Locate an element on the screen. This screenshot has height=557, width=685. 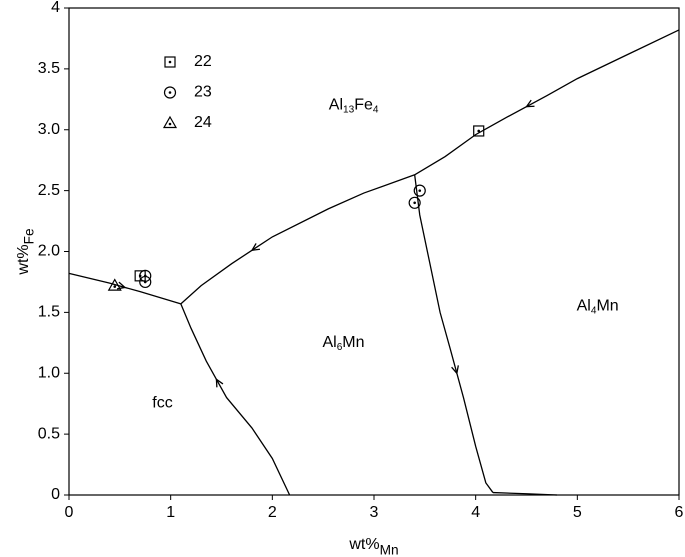
y-axis-label-part: Fe is located at coordinates (28, 236).